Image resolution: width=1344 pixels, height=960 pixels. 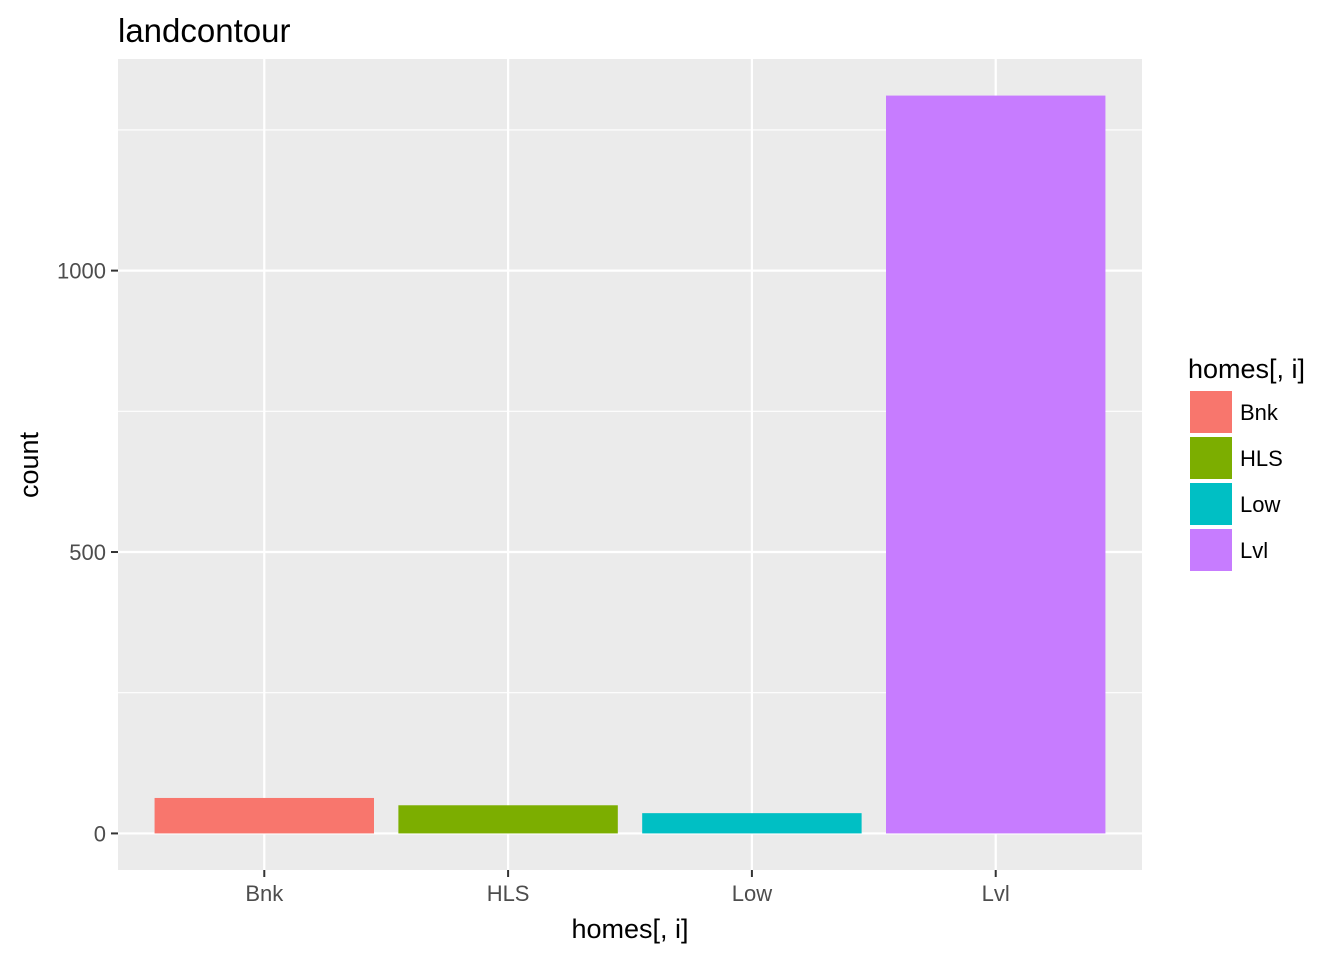 What do you see at coordinates (752, 893) in the screenshot?
I see `x-tick-label: Low` at bounding box center [752, 893].